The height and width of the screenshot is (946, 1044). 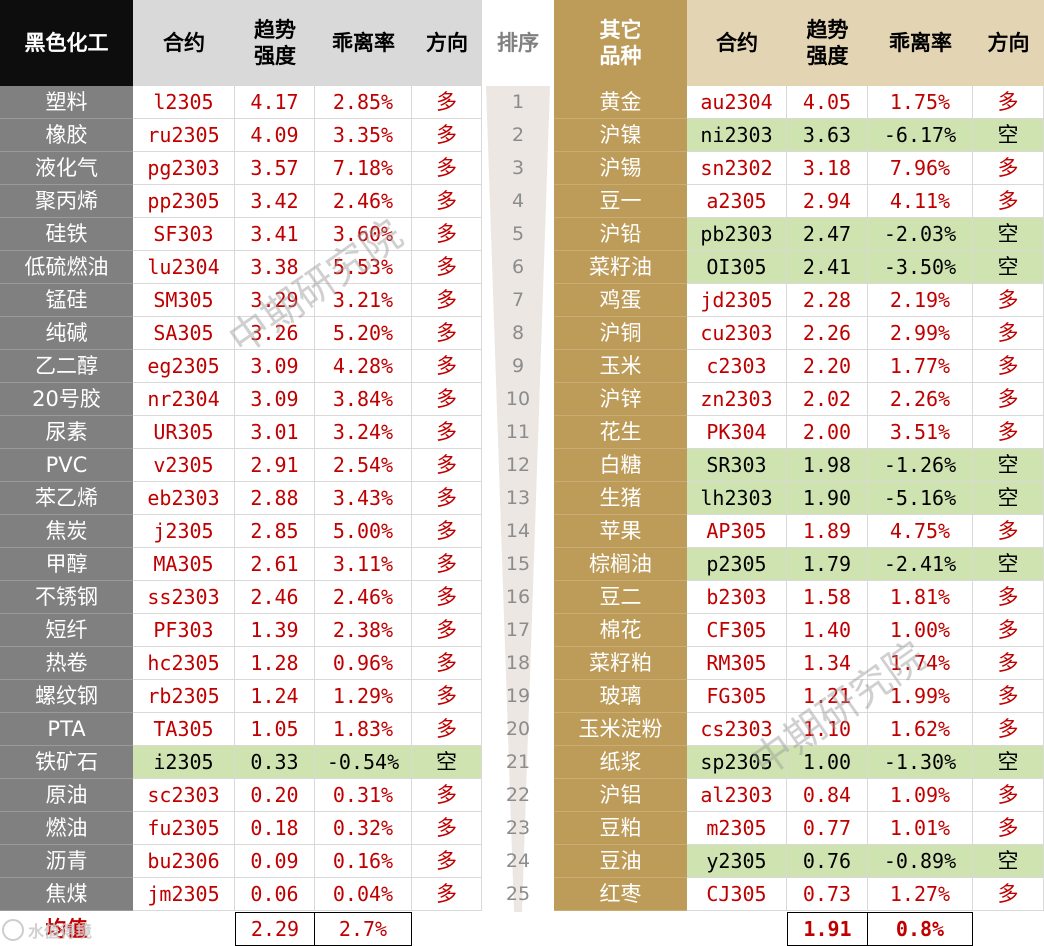 I want to click on left-trend-strength: 2.46, so click(x=275, y=597).